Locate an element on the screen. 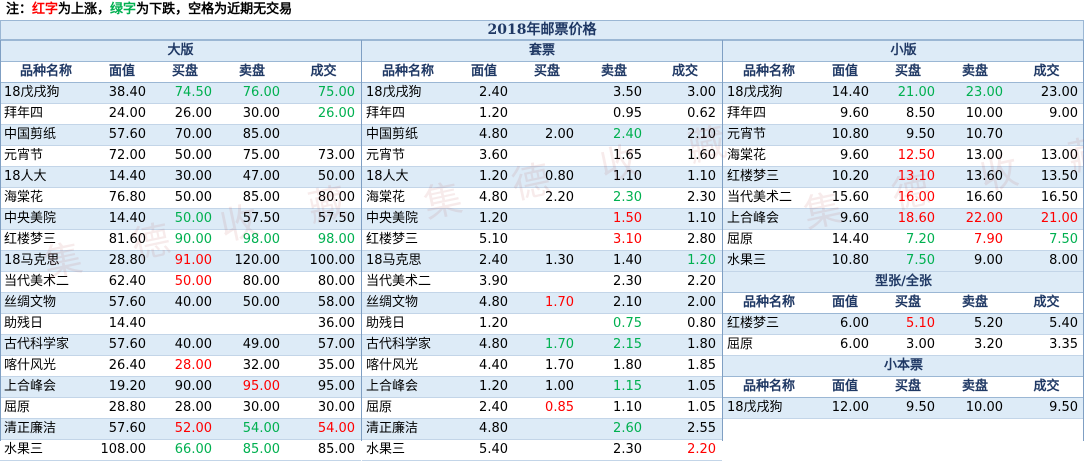  face-value: 72.00 is located at coordinates (122, 156).